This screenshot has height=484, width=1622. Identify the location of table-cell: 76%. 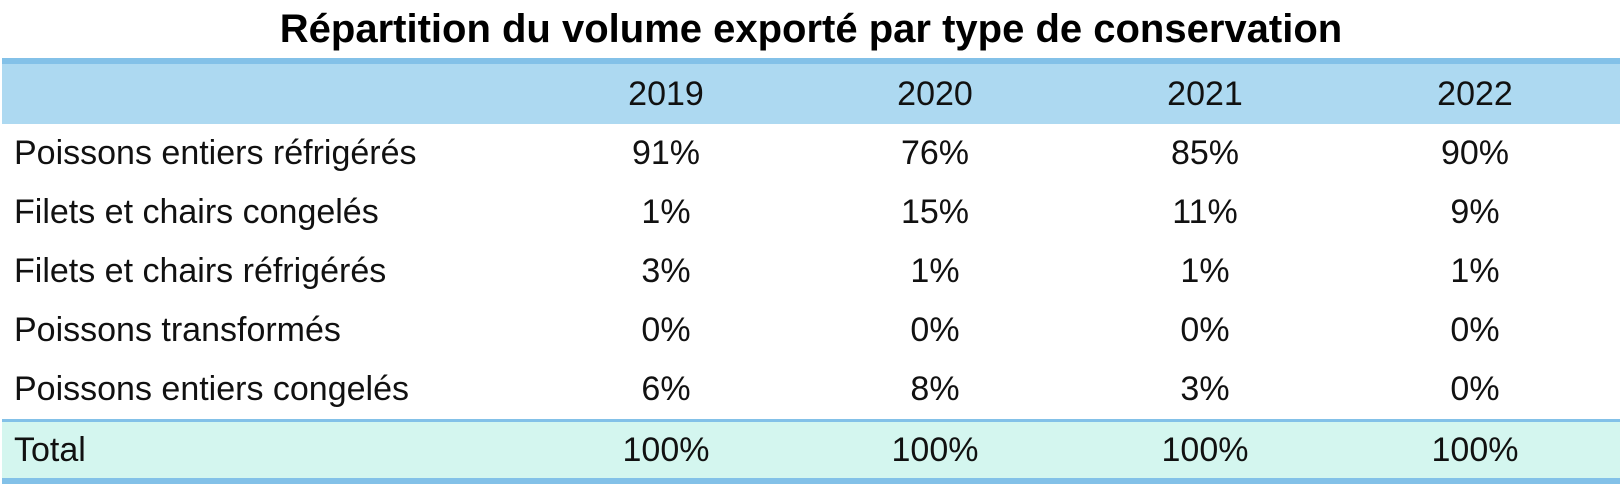
(935, 153).